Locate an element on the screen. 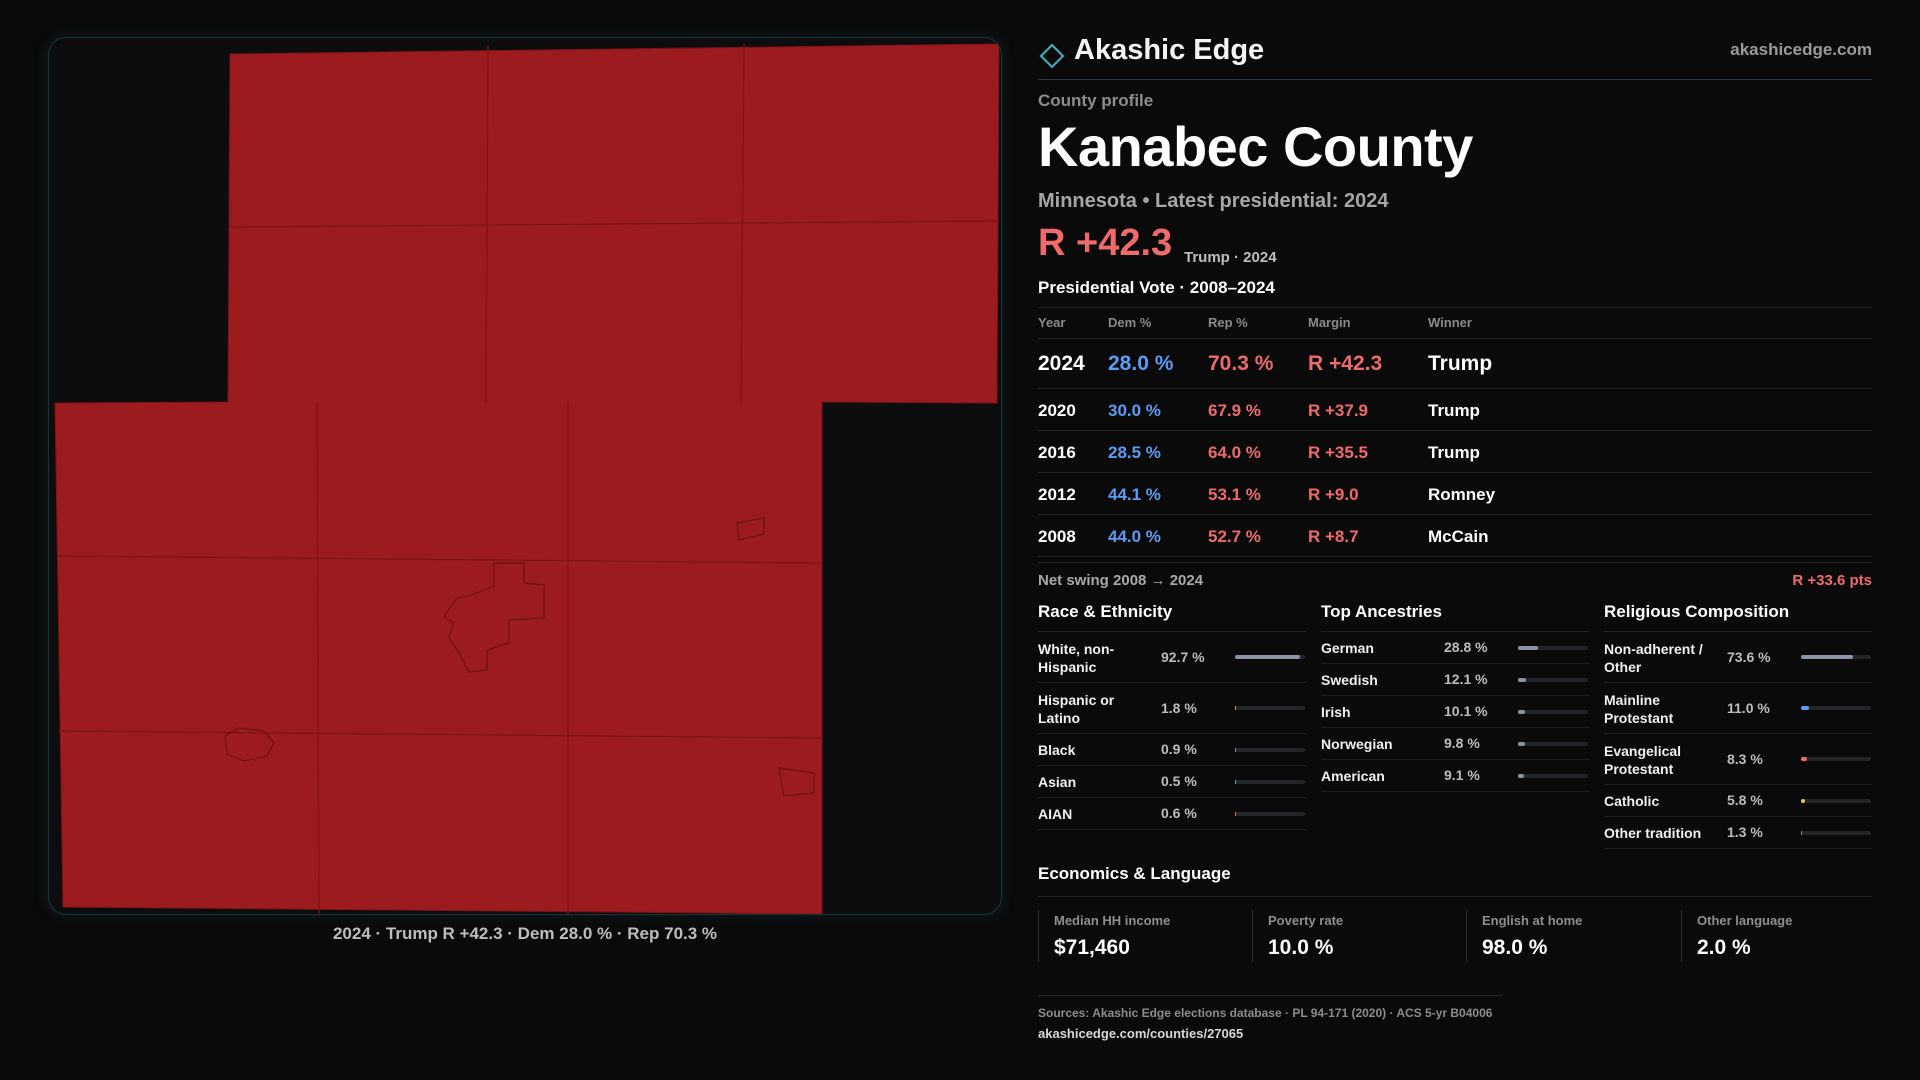 The width and height of the screenshot is (1920, 1080). header-margin: Margin is located at coordinates (1329, 322).